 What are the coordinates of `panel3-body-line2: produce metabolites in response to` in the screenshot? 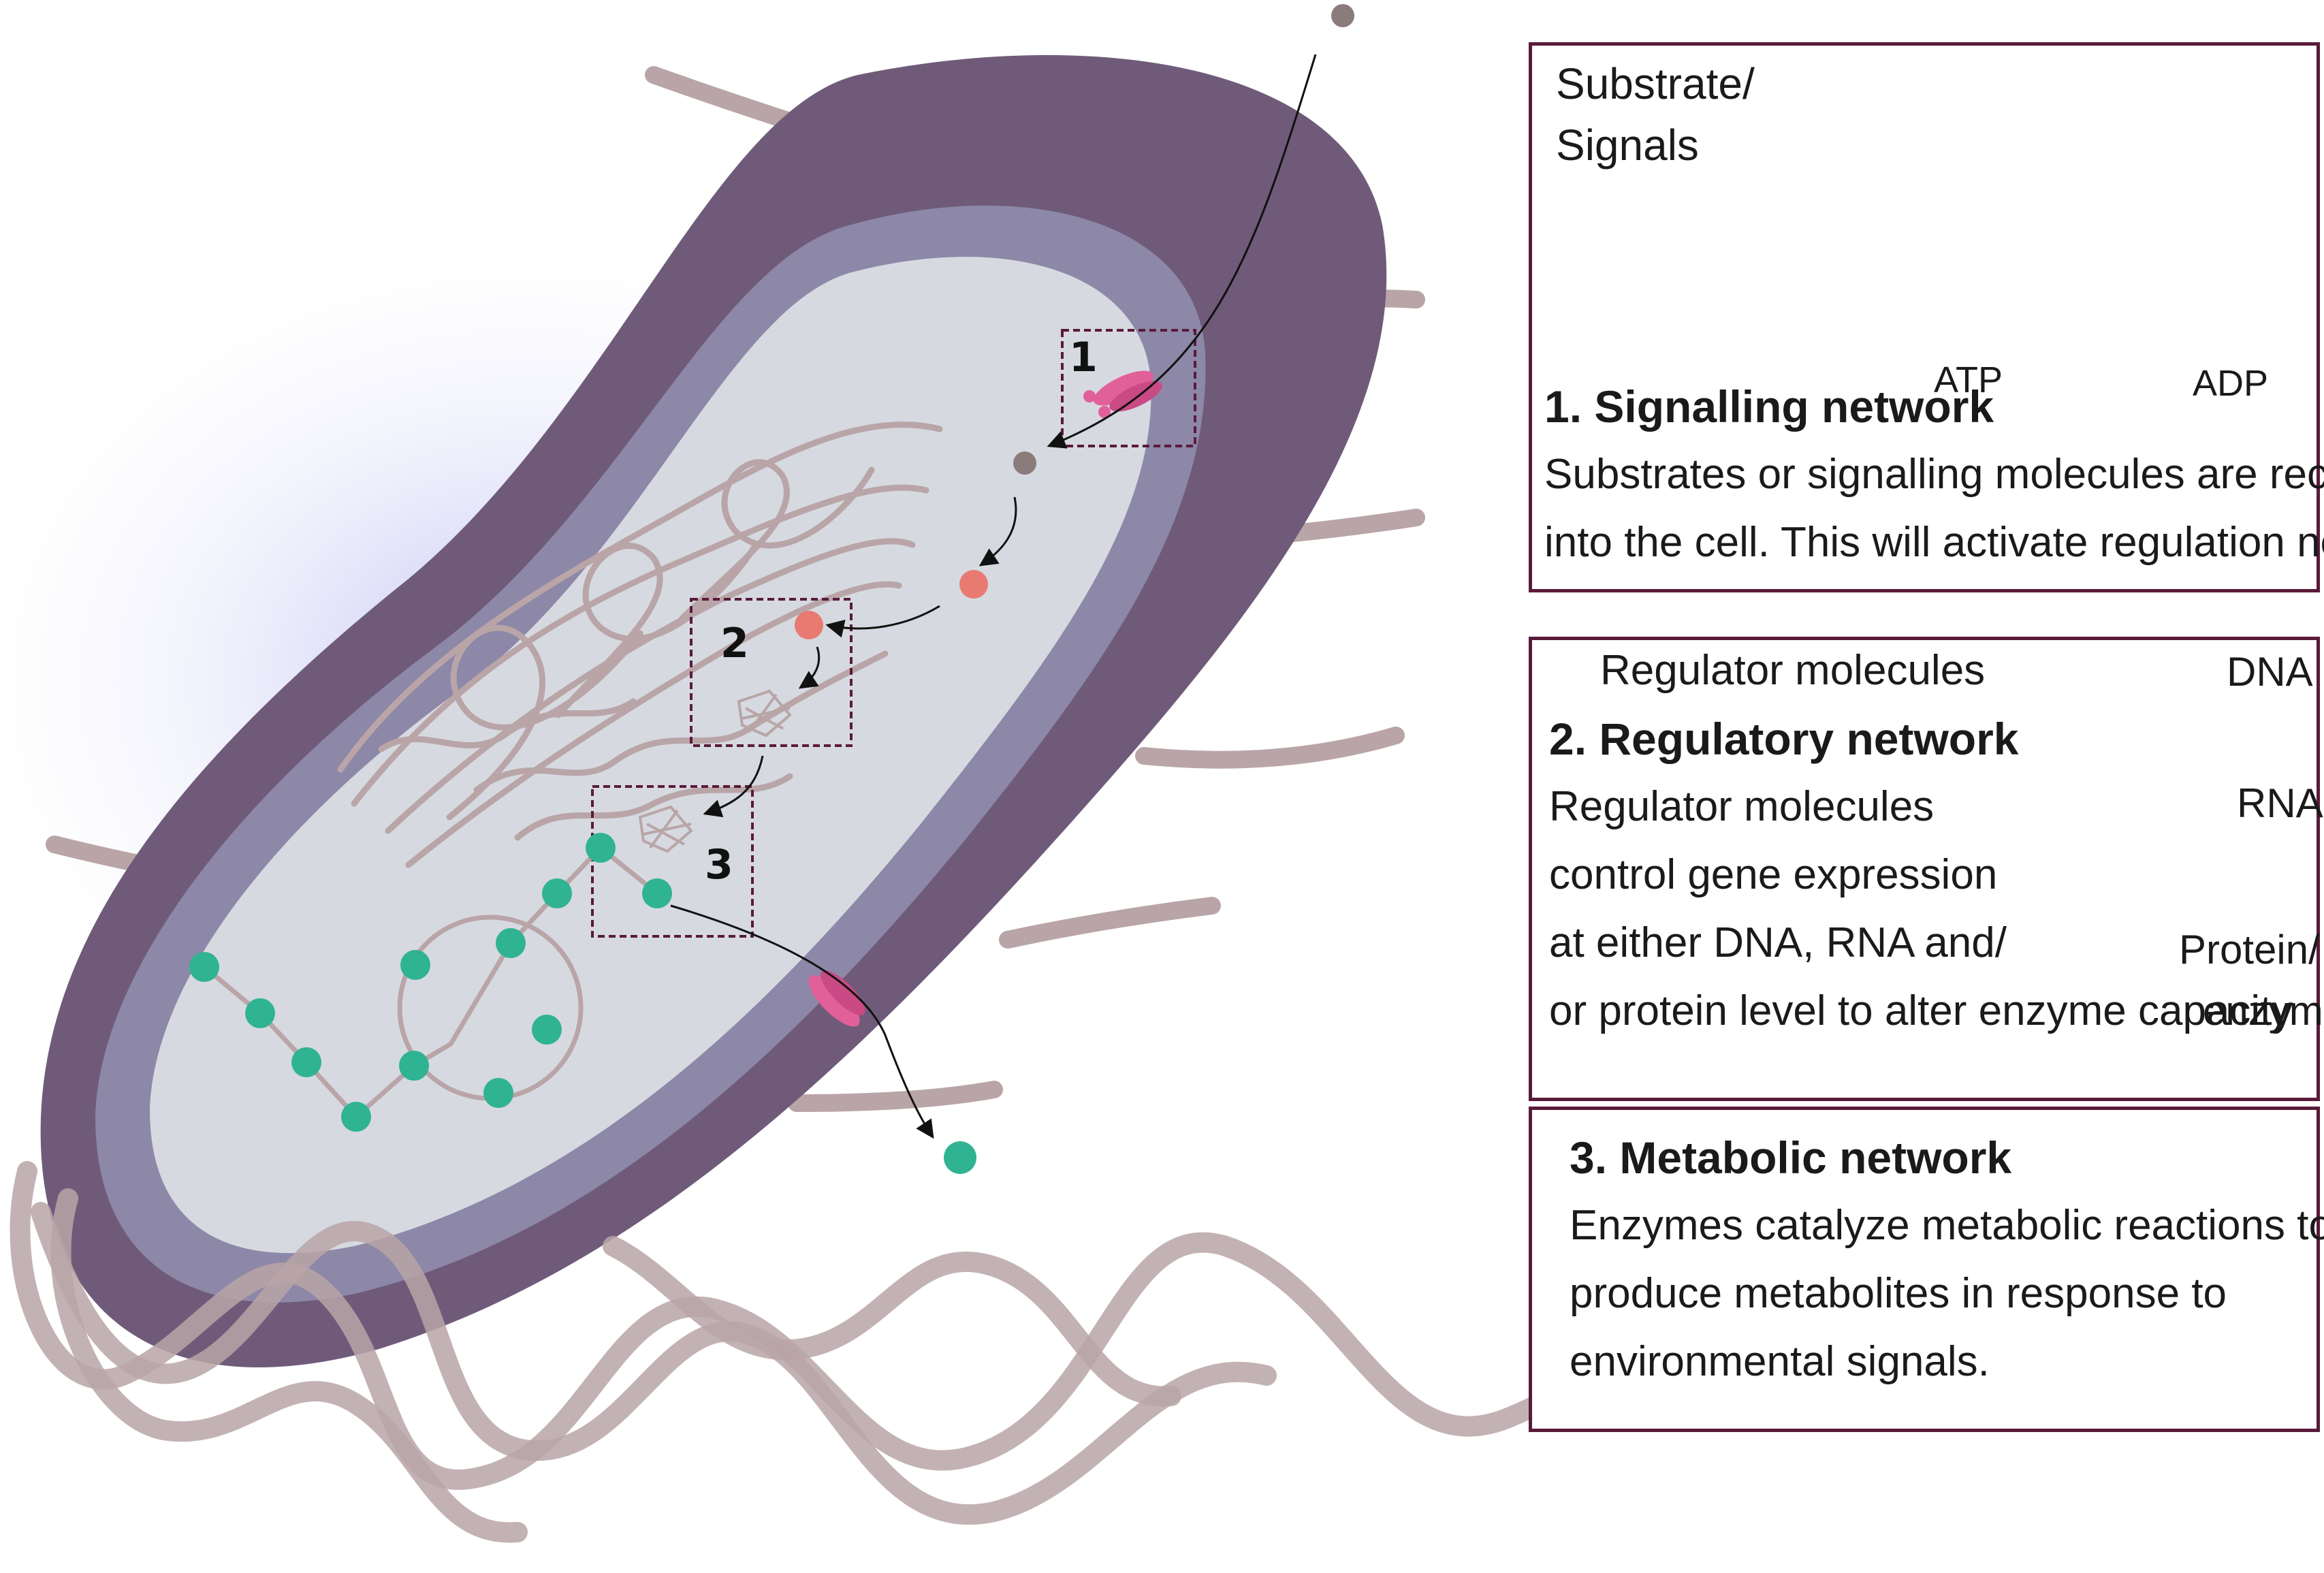 It's located at (1898, 1293).